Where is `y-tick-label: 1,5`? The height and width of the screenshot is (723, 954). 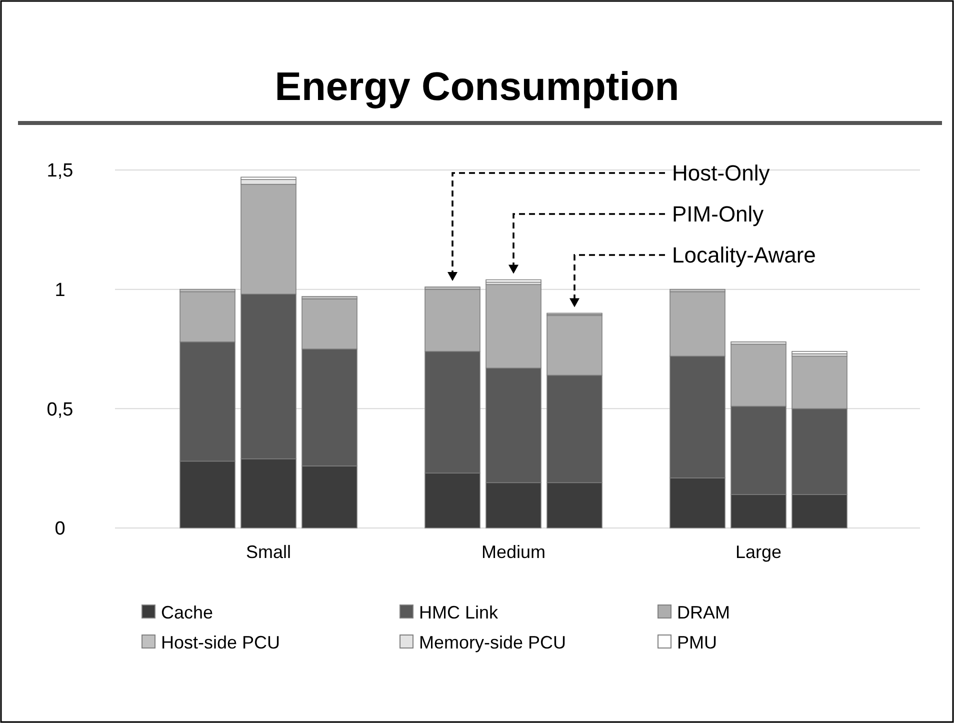 y-tick-label: 1,5 is located at coordinates (60, 171).